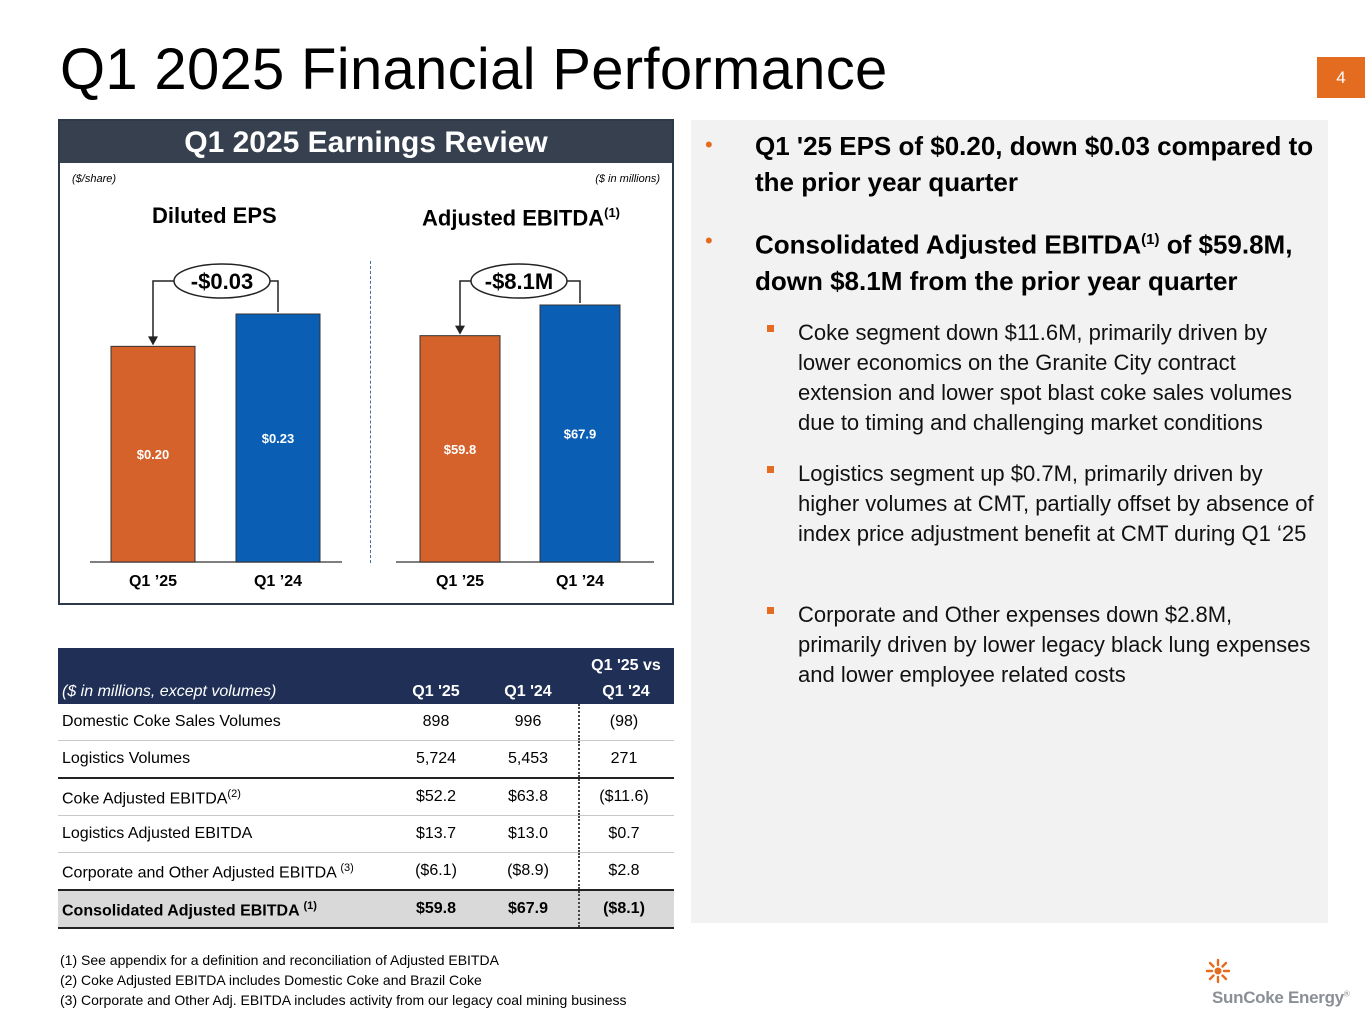 The width and height of the screenshot is (1365, 1024). What do you see at coordinates (1218, 971) in the screenshot?
I see `sun-icon` at bounding box center [1218, 971].